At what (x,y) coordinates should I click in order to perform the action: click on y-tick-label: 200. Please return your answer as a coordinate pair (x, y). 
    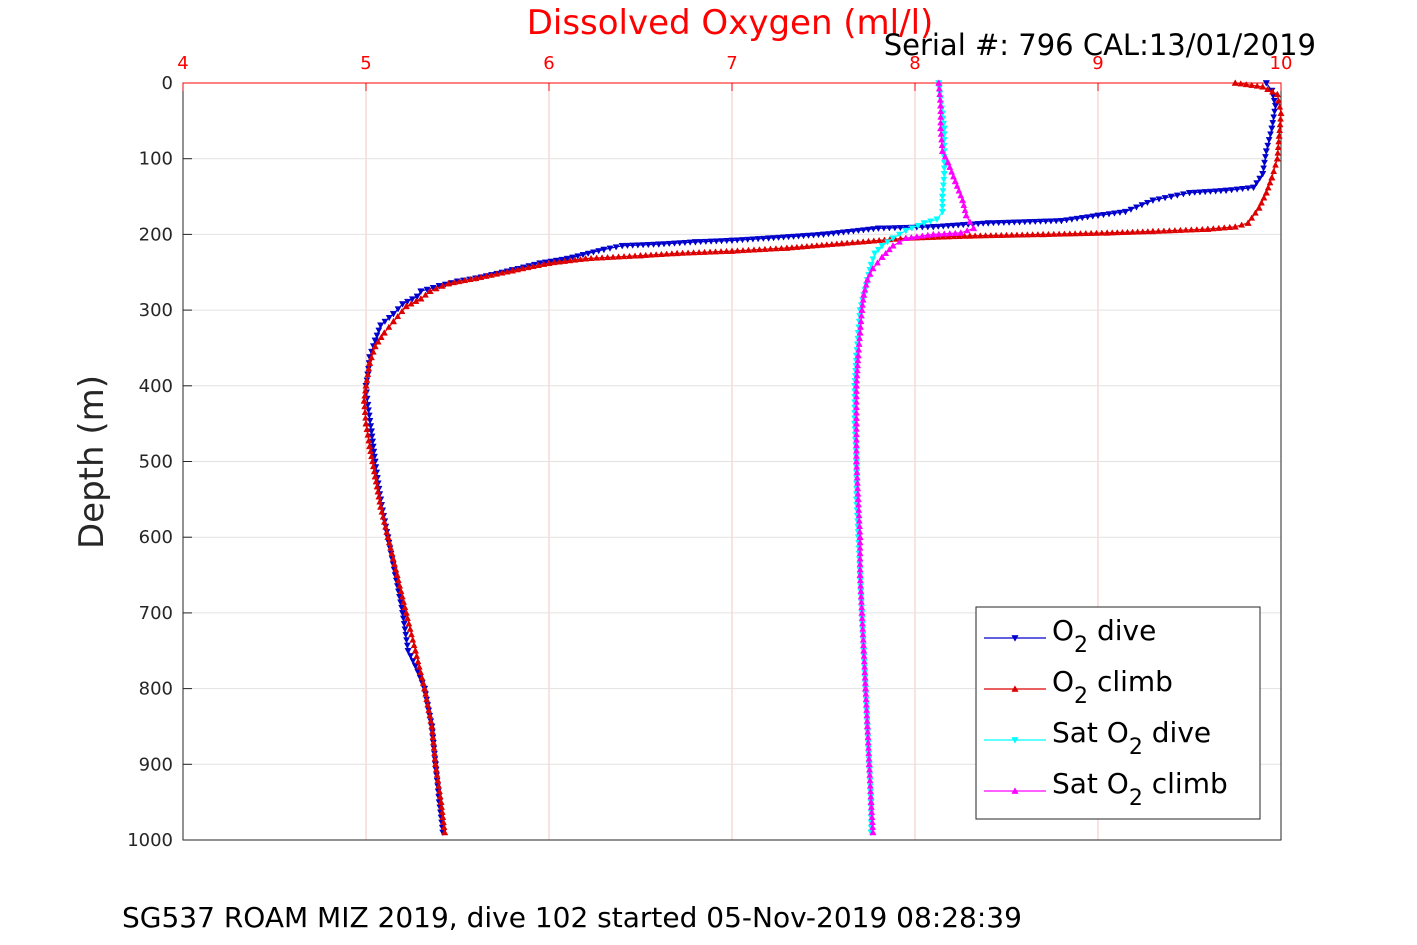
    Looking at the image, I should click on (156, 234).